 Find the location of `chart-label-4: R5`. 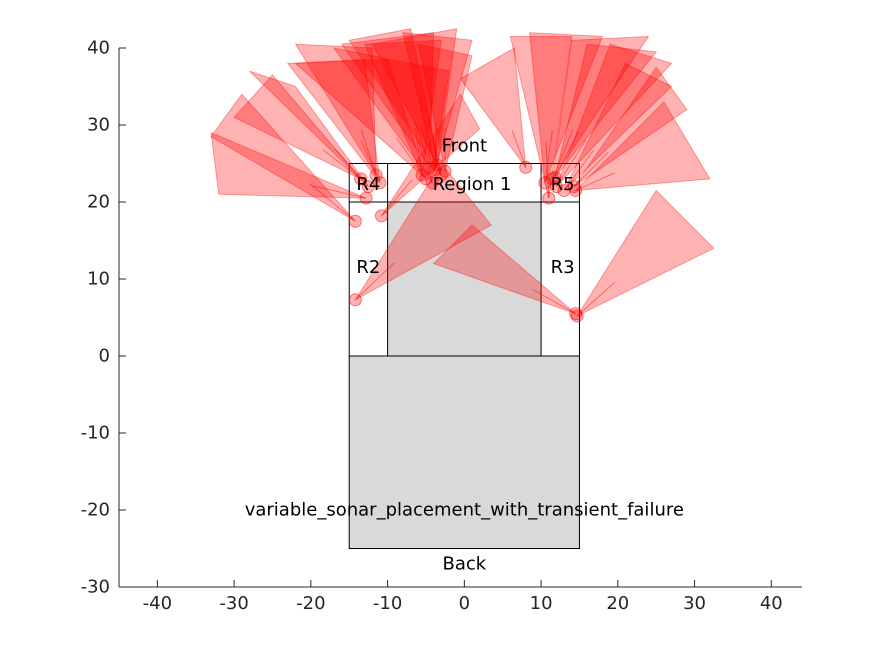

chart-label-4: R5 is located at coordinates (563, 184).